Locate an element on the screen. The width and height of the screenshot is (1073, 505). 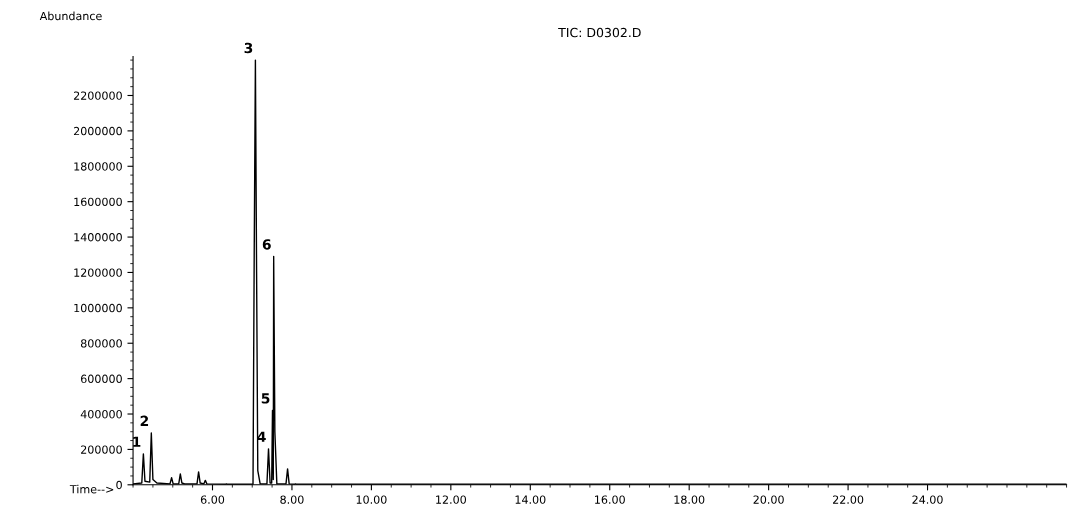
y-tick-label: 1800000 is located at coordinates (98, 166).